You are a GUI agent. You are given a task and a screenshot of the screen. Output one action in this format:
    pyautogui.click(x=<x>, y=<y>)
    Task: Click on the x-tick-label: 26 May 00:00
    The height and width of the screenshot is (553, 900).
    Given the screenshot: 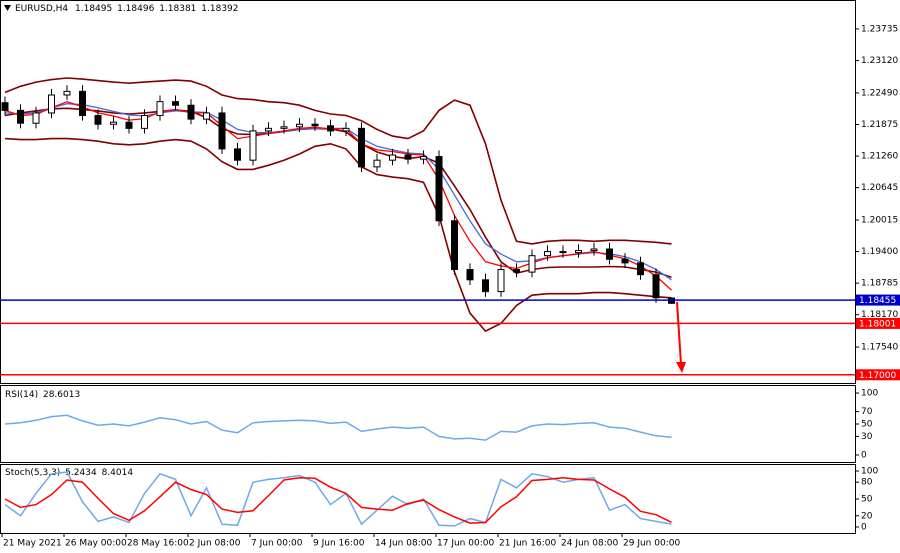 What is the action you would take?
    pyautogui.click(x=96, y=544)
    